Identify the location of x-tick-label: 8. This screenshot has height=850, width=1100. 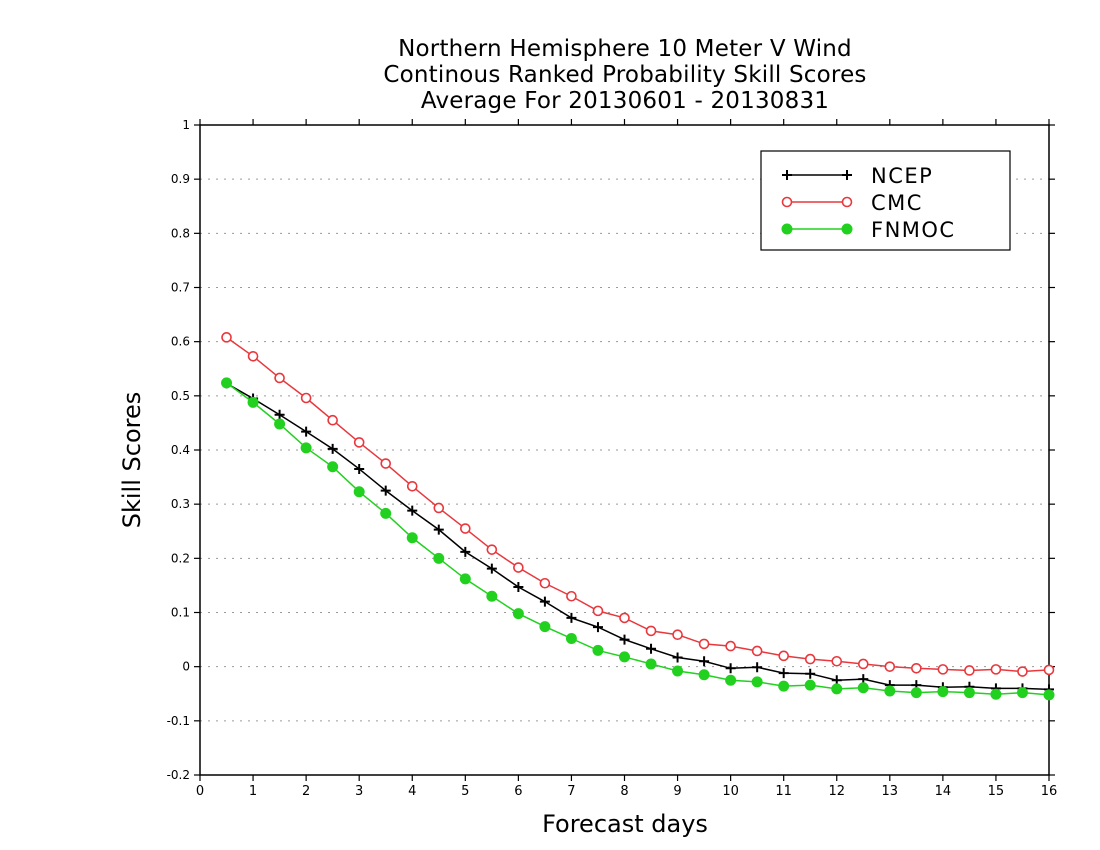
(624, 791).